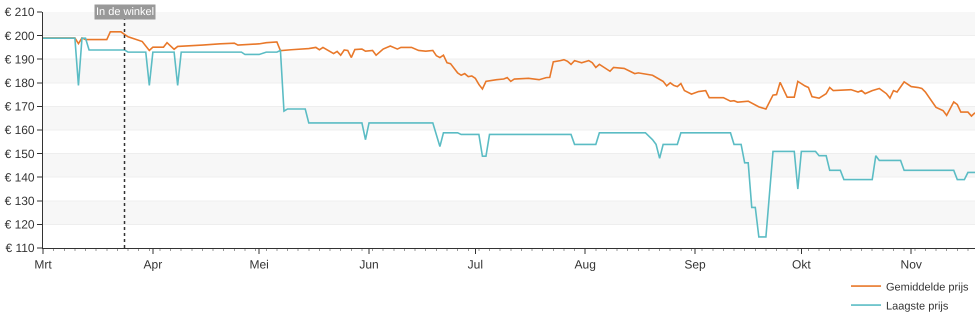 The height and width of the screenshot is (325, 980). What do you see at coordinates (125, 12) in the screenshot?
I see `ref-line-label: In de winkel` at bounding box center [125, 12].